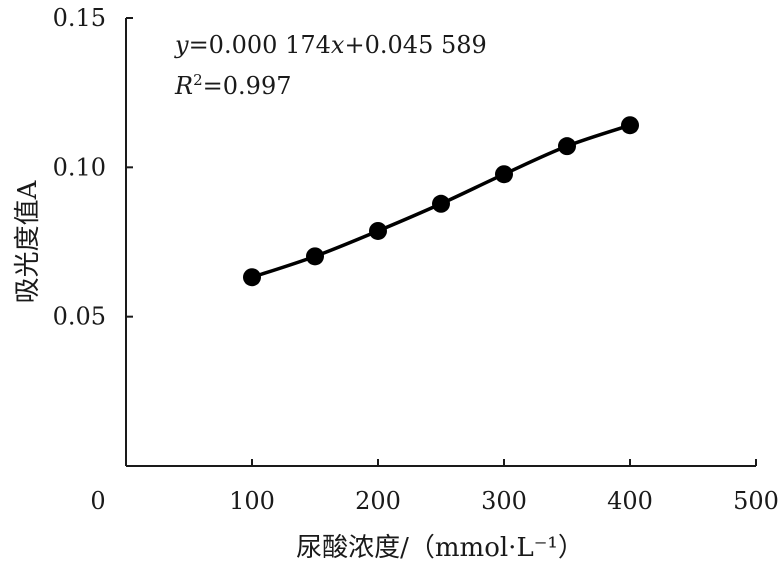 The height and width of the screenshot is (572, 780). Describe the element at coordinates (79, 18) in the screenshot. I see `y-tick-label: 0.15` at that location.